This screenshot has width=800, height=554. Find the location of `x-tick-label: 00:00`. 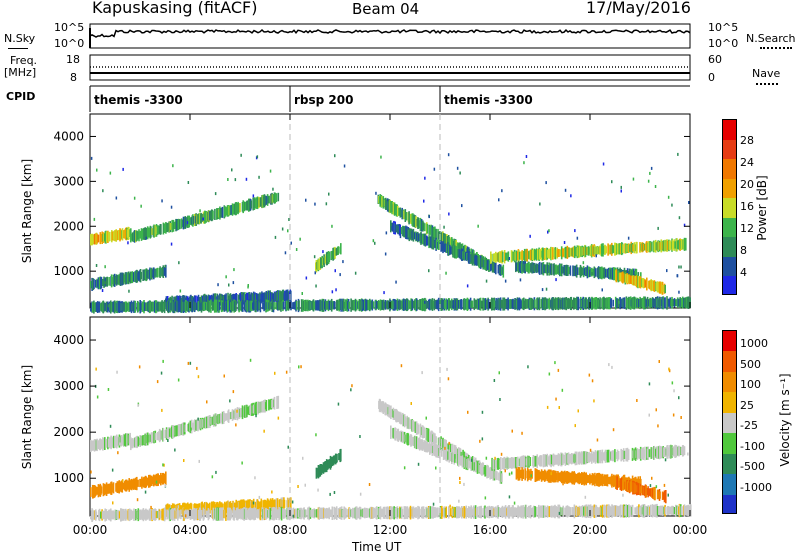

x-tick-label: 00:00 is located at coordinates (690, 530).